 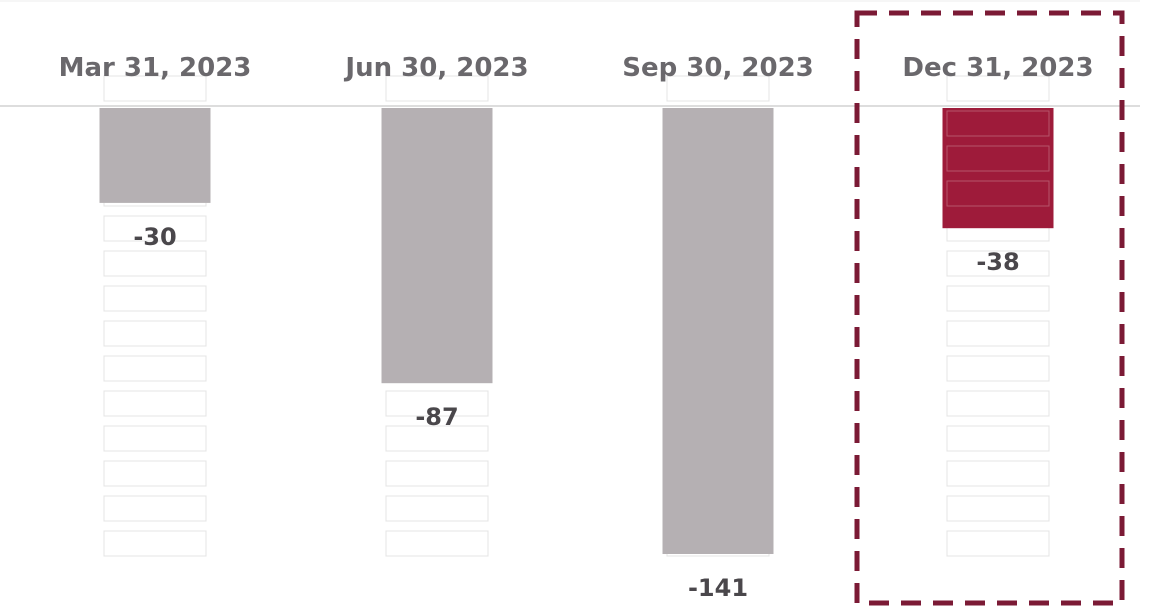 I want to click on value-label-sep-30-2023: -141, so click(x=718, y=588).